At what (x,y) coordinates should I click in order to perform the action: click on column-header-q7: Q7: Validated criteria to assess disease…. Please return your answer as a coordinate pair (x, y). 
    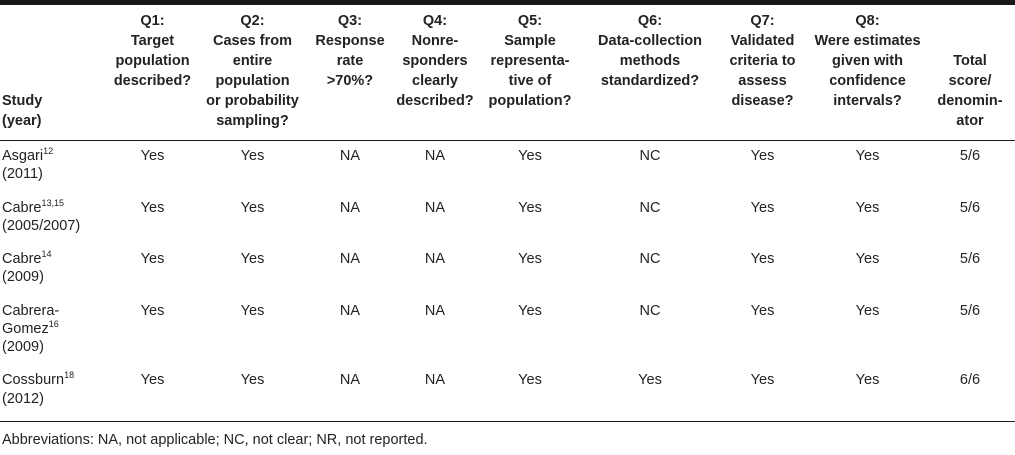
    Looking at the image, I should click on (762, 73).